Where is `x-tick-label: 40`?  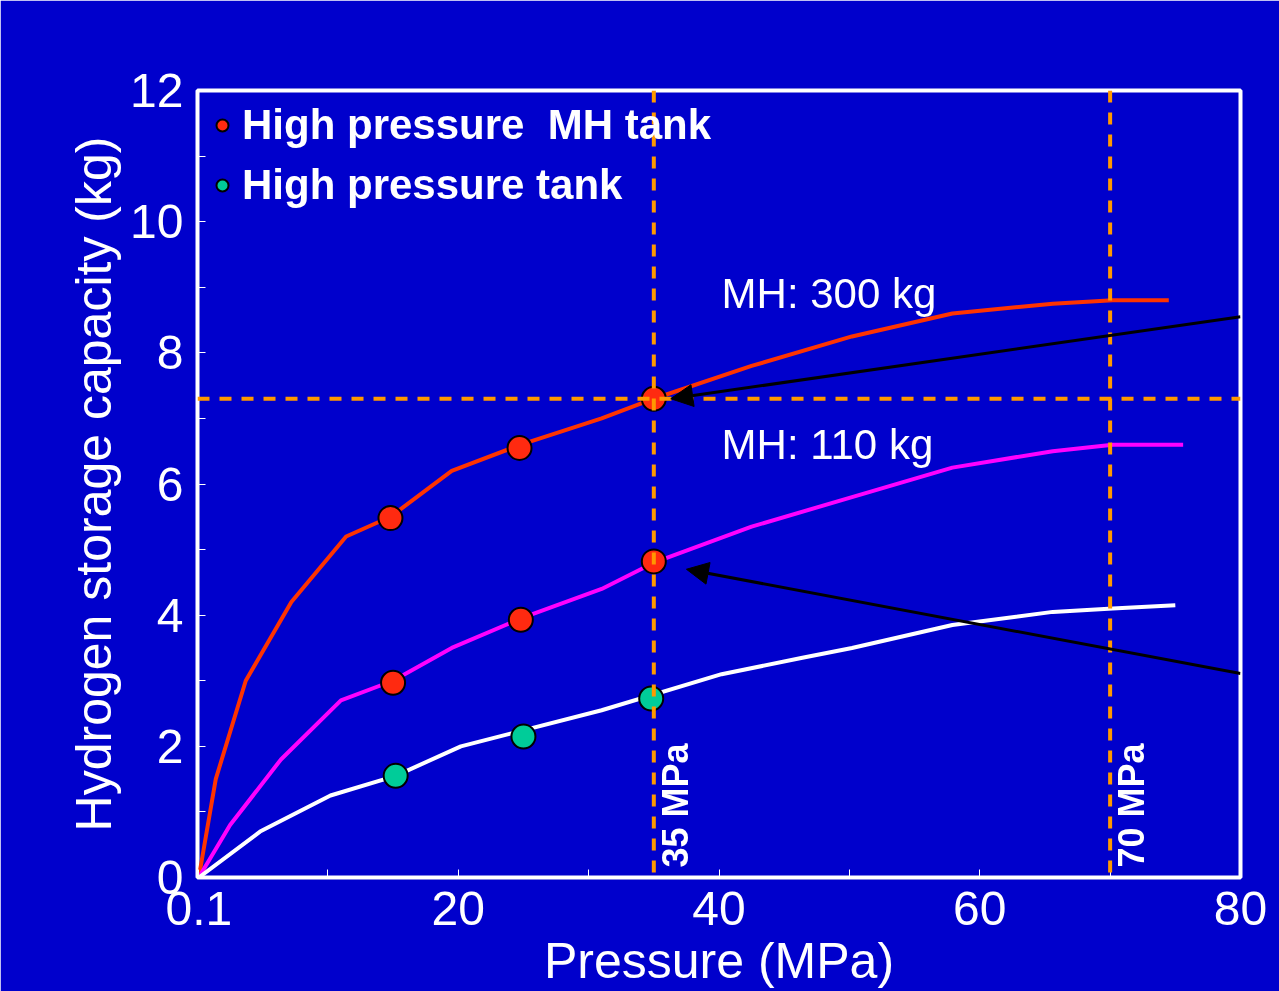
x-tick-label: 40 is located at coordinates (719, 908).